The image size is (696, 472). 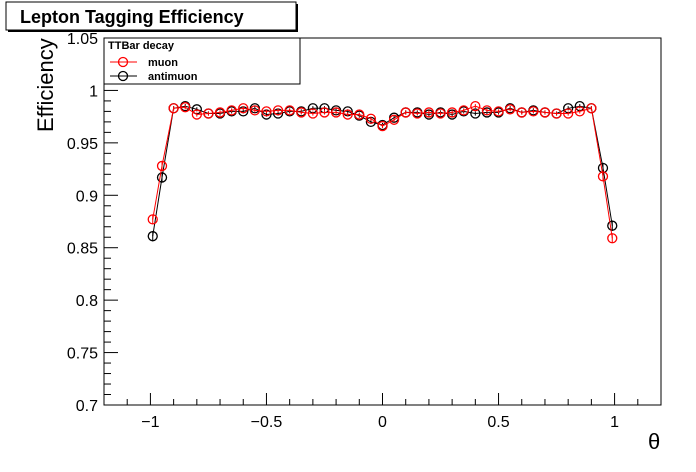 What do you see at coordinates (267, 422) in the screenshot?
I see `x-tick-label: −0.5` at bounding box center [267, 422].